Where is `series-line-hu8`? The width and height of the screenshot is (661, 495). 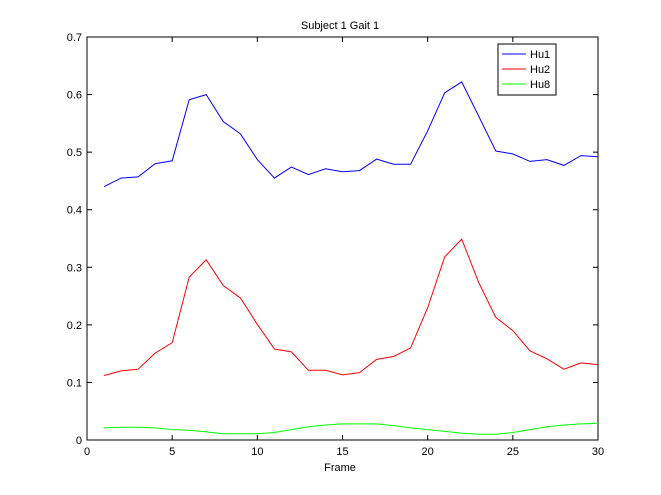 series-line-hu8 is located at coordinates (351, 428).